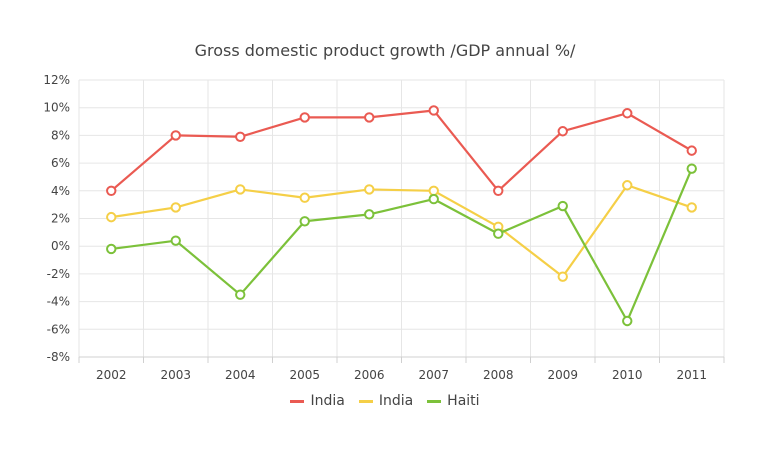 Image resolution: width=770 pixels, height=450 pixels. Describe the element at coordinates (60, 135) in the screenshot. I see `y-tick-label: 8%` at that location.